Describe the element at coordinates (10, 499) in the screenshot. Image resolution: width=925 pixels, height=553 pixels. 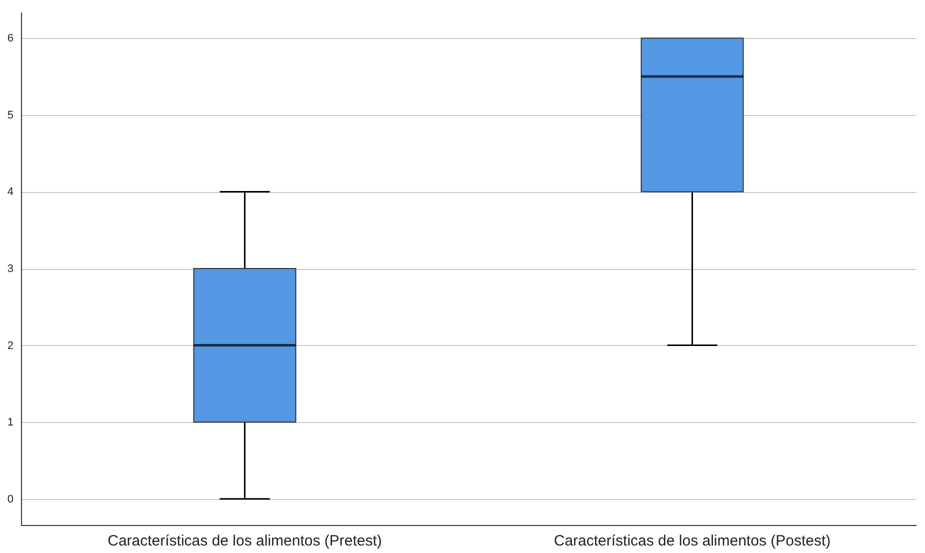
I see `y-tick-label: 0` at that location.